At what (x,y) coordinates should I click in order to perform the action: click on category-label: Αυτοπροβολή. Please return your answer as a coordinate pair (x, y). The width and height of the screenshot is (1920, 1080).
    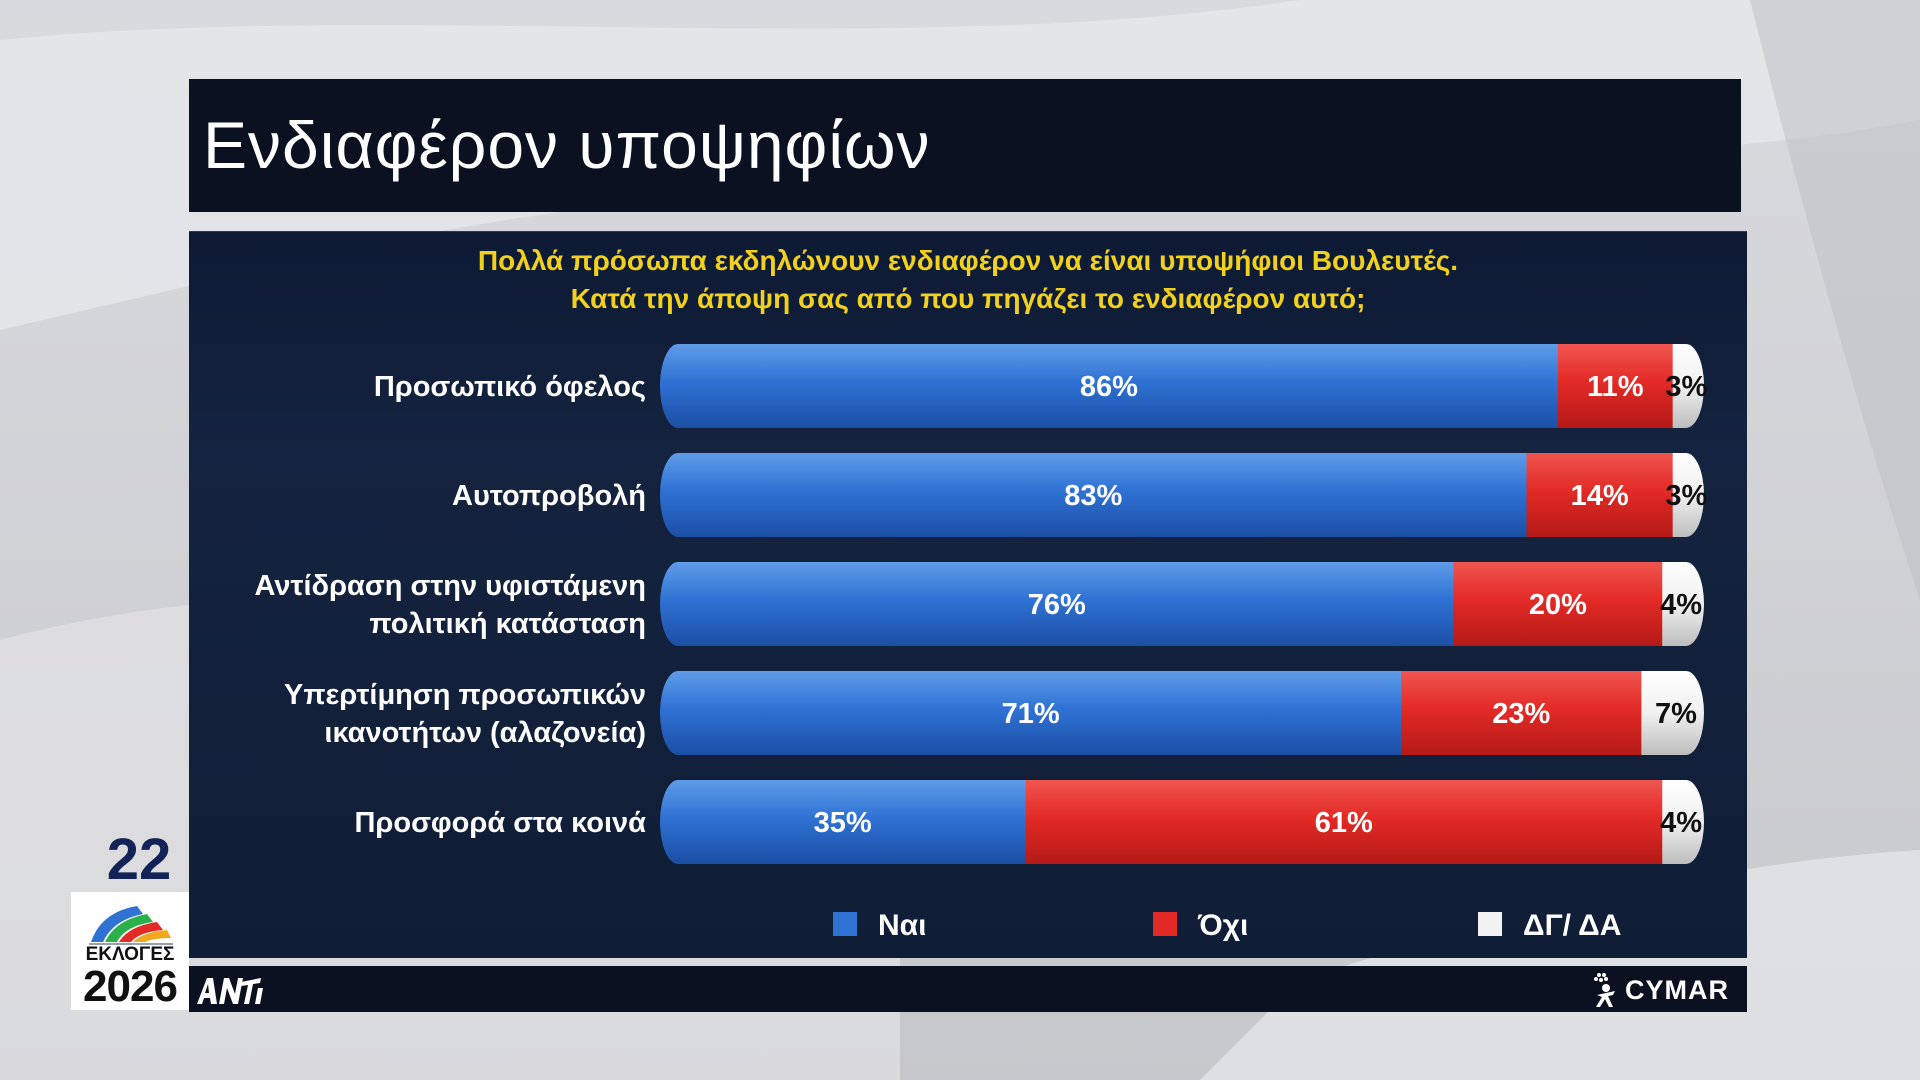
    Looking at the image, I should click on (549, 496).